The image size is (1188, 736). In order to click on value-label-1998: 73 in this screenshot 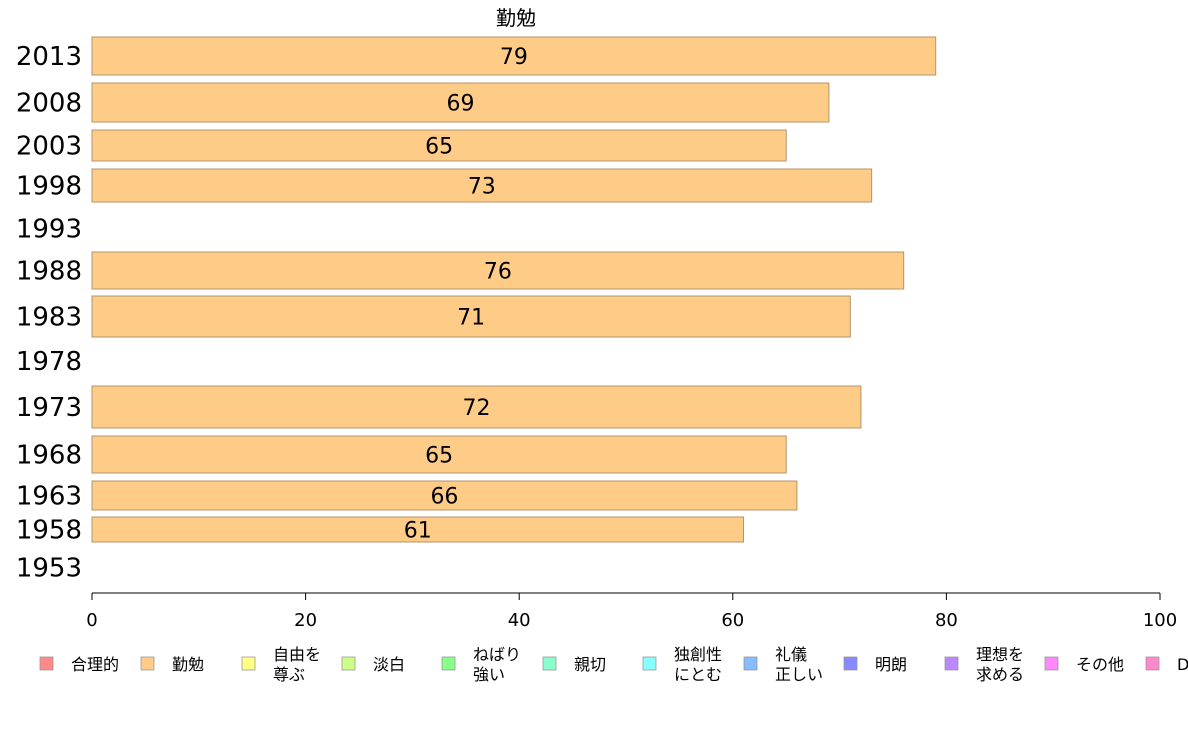, I will do `click(482, 187)`.